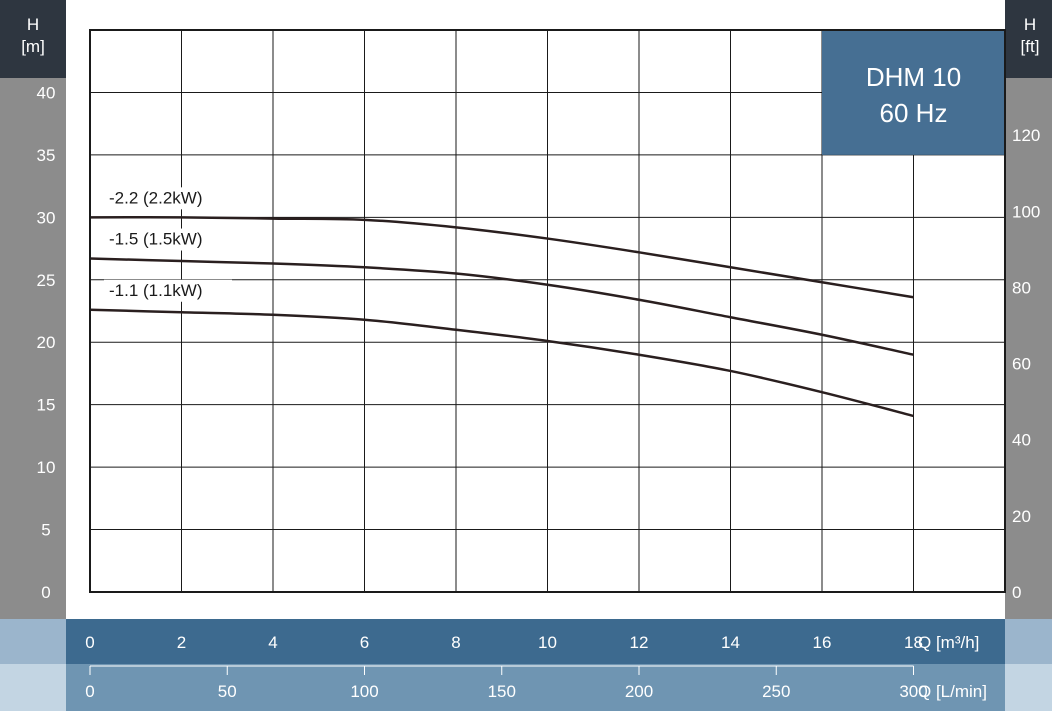 The image size is (1052, 711). What do you see at coordinates (455, 642) in the screenshot?
I see `x-axis-tick-label: 8` at bounding box center [455, 642].